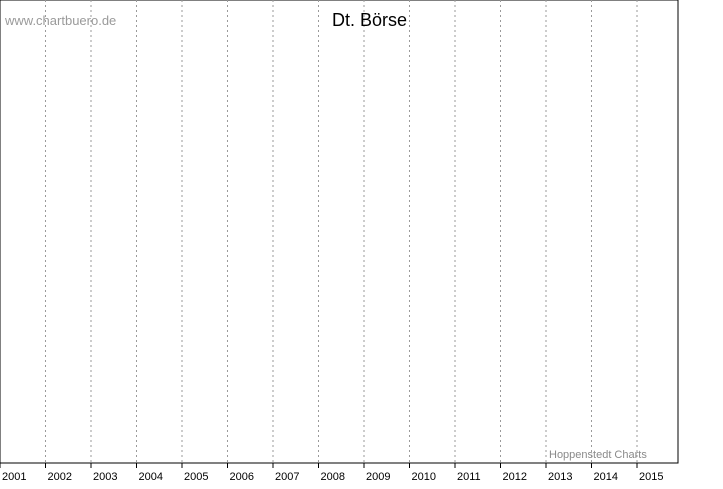  Describe the element at coordinates (378, 477) in the screenshot. I see `x-tick-label-2009: 2009` at that location.